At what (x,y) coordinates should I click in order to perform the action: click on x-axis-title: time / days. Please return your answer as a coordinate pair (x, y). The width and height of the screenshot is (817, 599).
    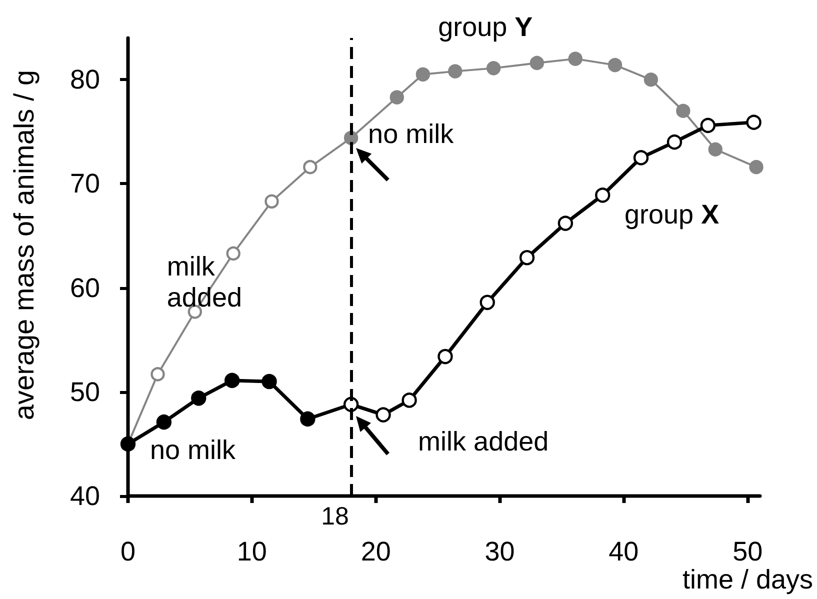
    Looking at the image, I should click on (747, 579).